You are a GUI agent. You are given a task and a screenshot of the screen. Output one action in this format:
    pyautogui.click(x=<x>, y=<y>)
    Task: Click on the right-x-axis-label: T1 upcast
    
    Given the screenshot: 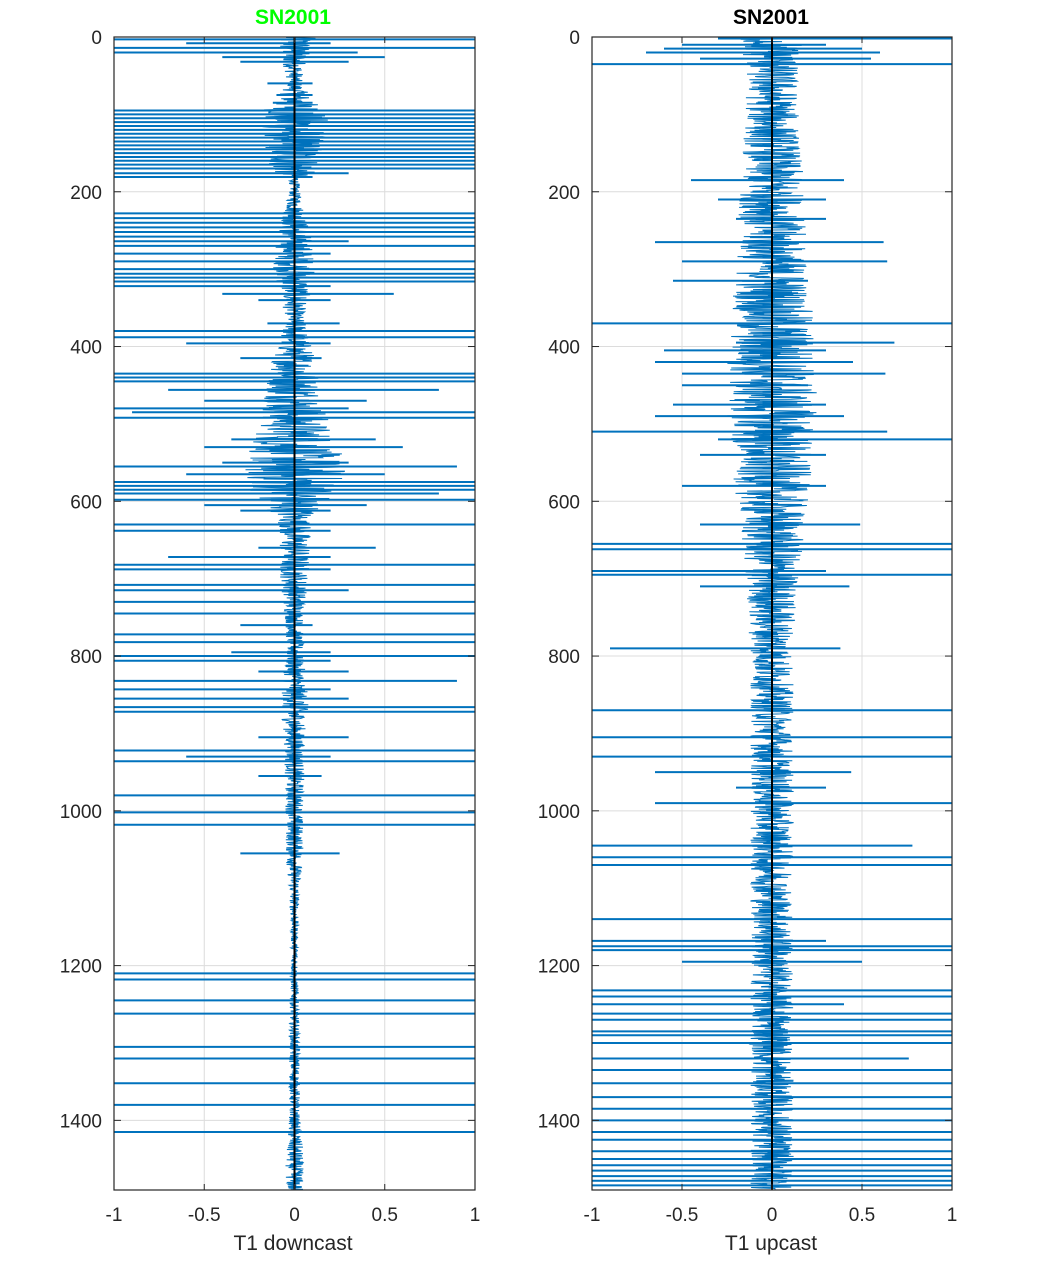 What is the action you would take?
    pyautogui.click(x=771, y=1243)
    